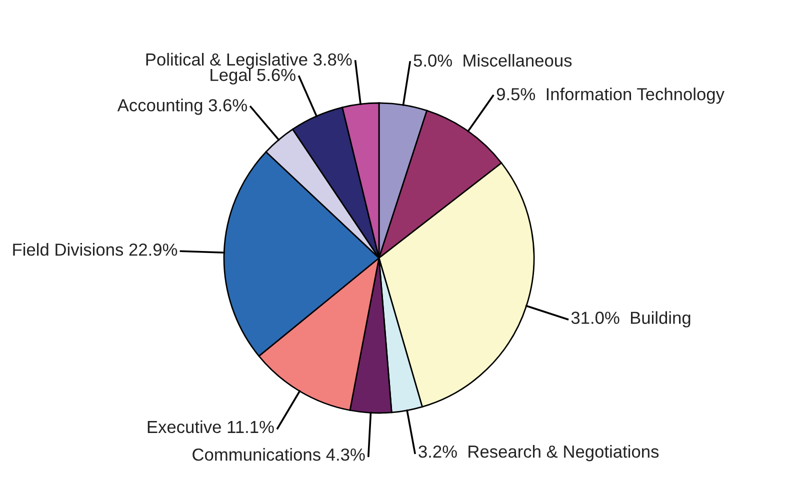 The height and width of the screenshot is (503, 785). Describe the element at coordinates (538, 453) in the screenshot. I see `slice-label: 3.2% Research & Negotiations` at that location.